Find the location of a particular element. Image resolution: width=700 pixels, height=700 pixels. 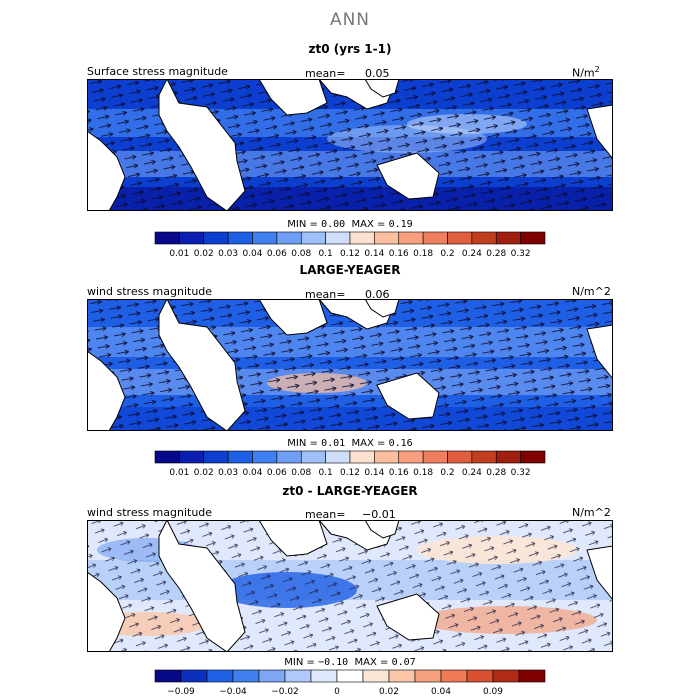

panel1-map is located at coordinates (350, 145).